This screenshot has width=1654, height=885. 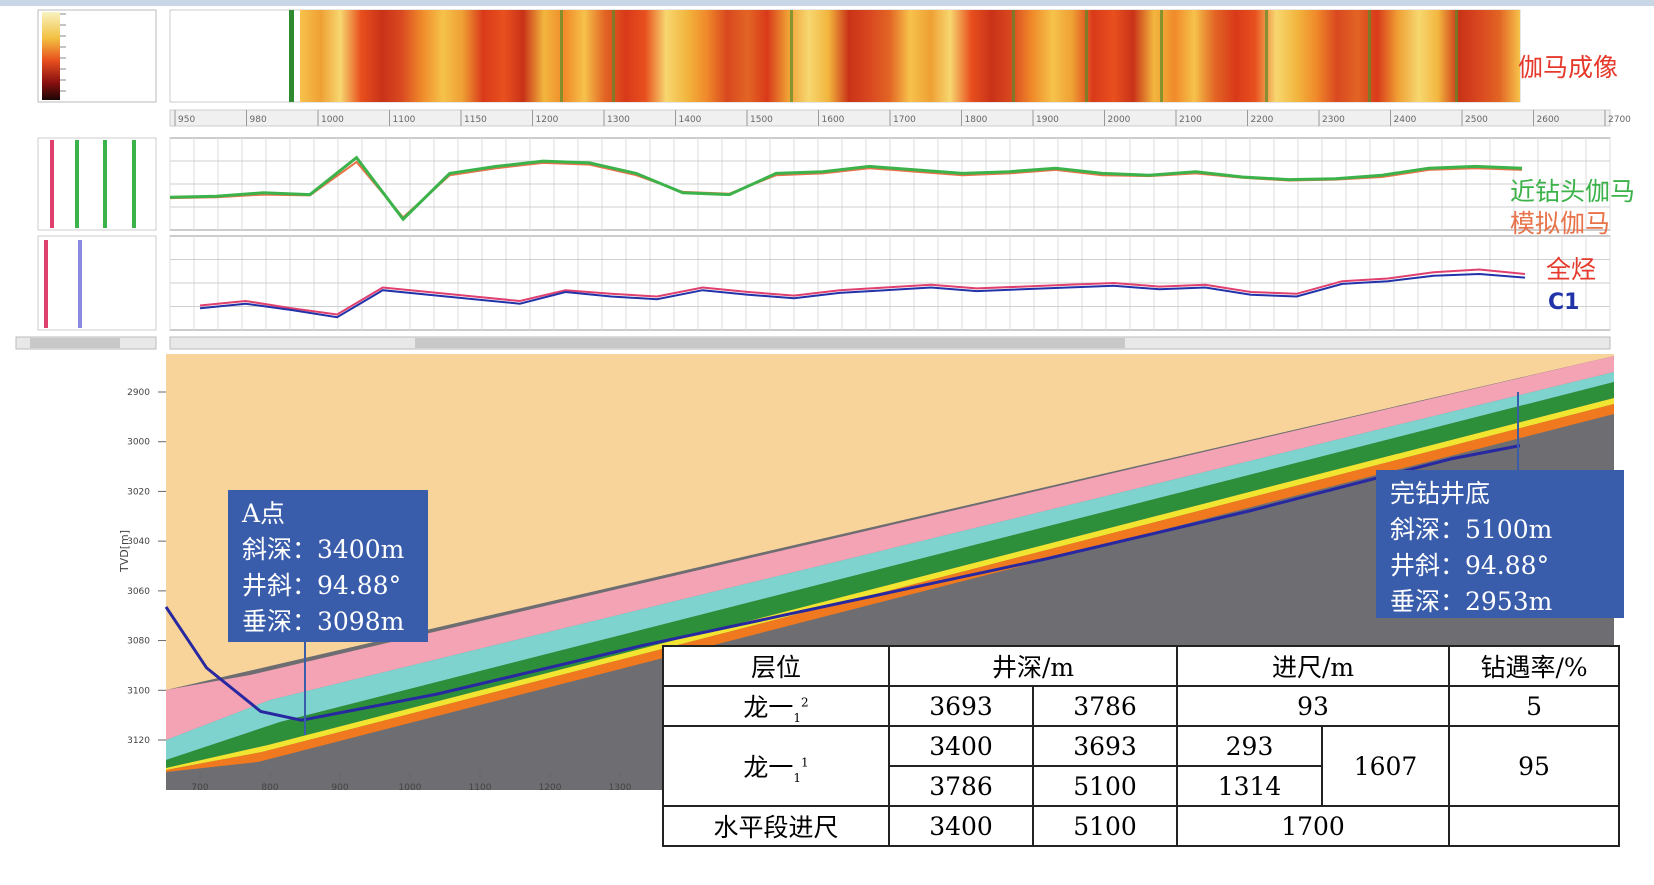 What do you see at coordinates (1470, 565) in the screenshot?
I see `td-inc: 井斜：94.88°` at bounding box center [1470, 565].